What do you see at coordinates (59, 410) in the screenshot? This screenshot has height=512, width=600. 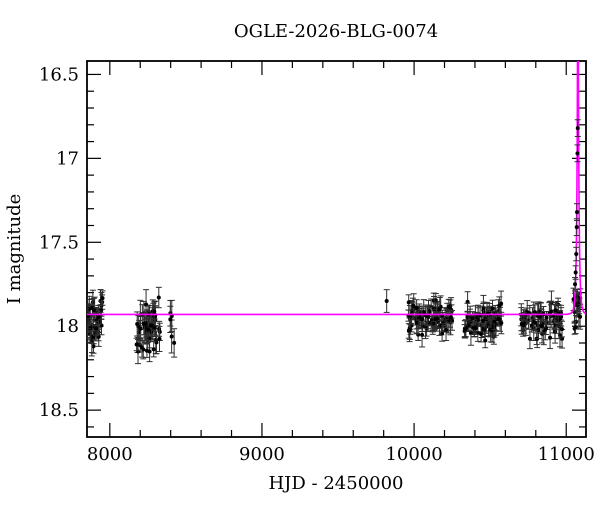 I see `y-tick-label: 18.5` at bounding box center [59, 410].